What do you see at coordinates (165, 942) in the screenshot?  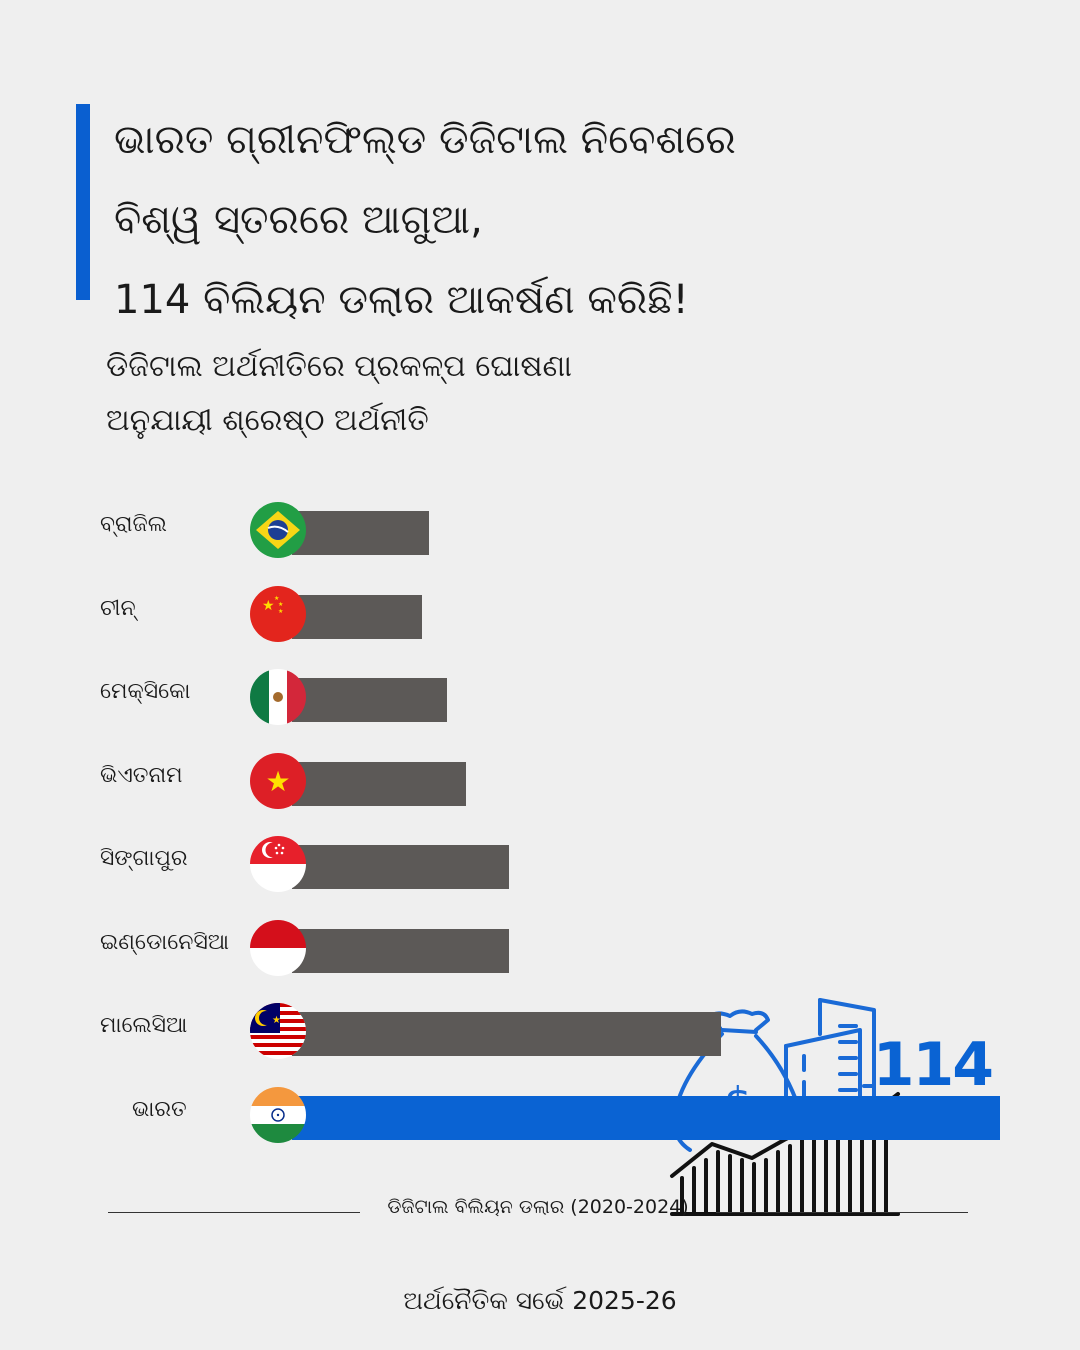 I see `category-label: ଇଣ୍ଡୋନେସିଆ` at bounding box center [165, 942].